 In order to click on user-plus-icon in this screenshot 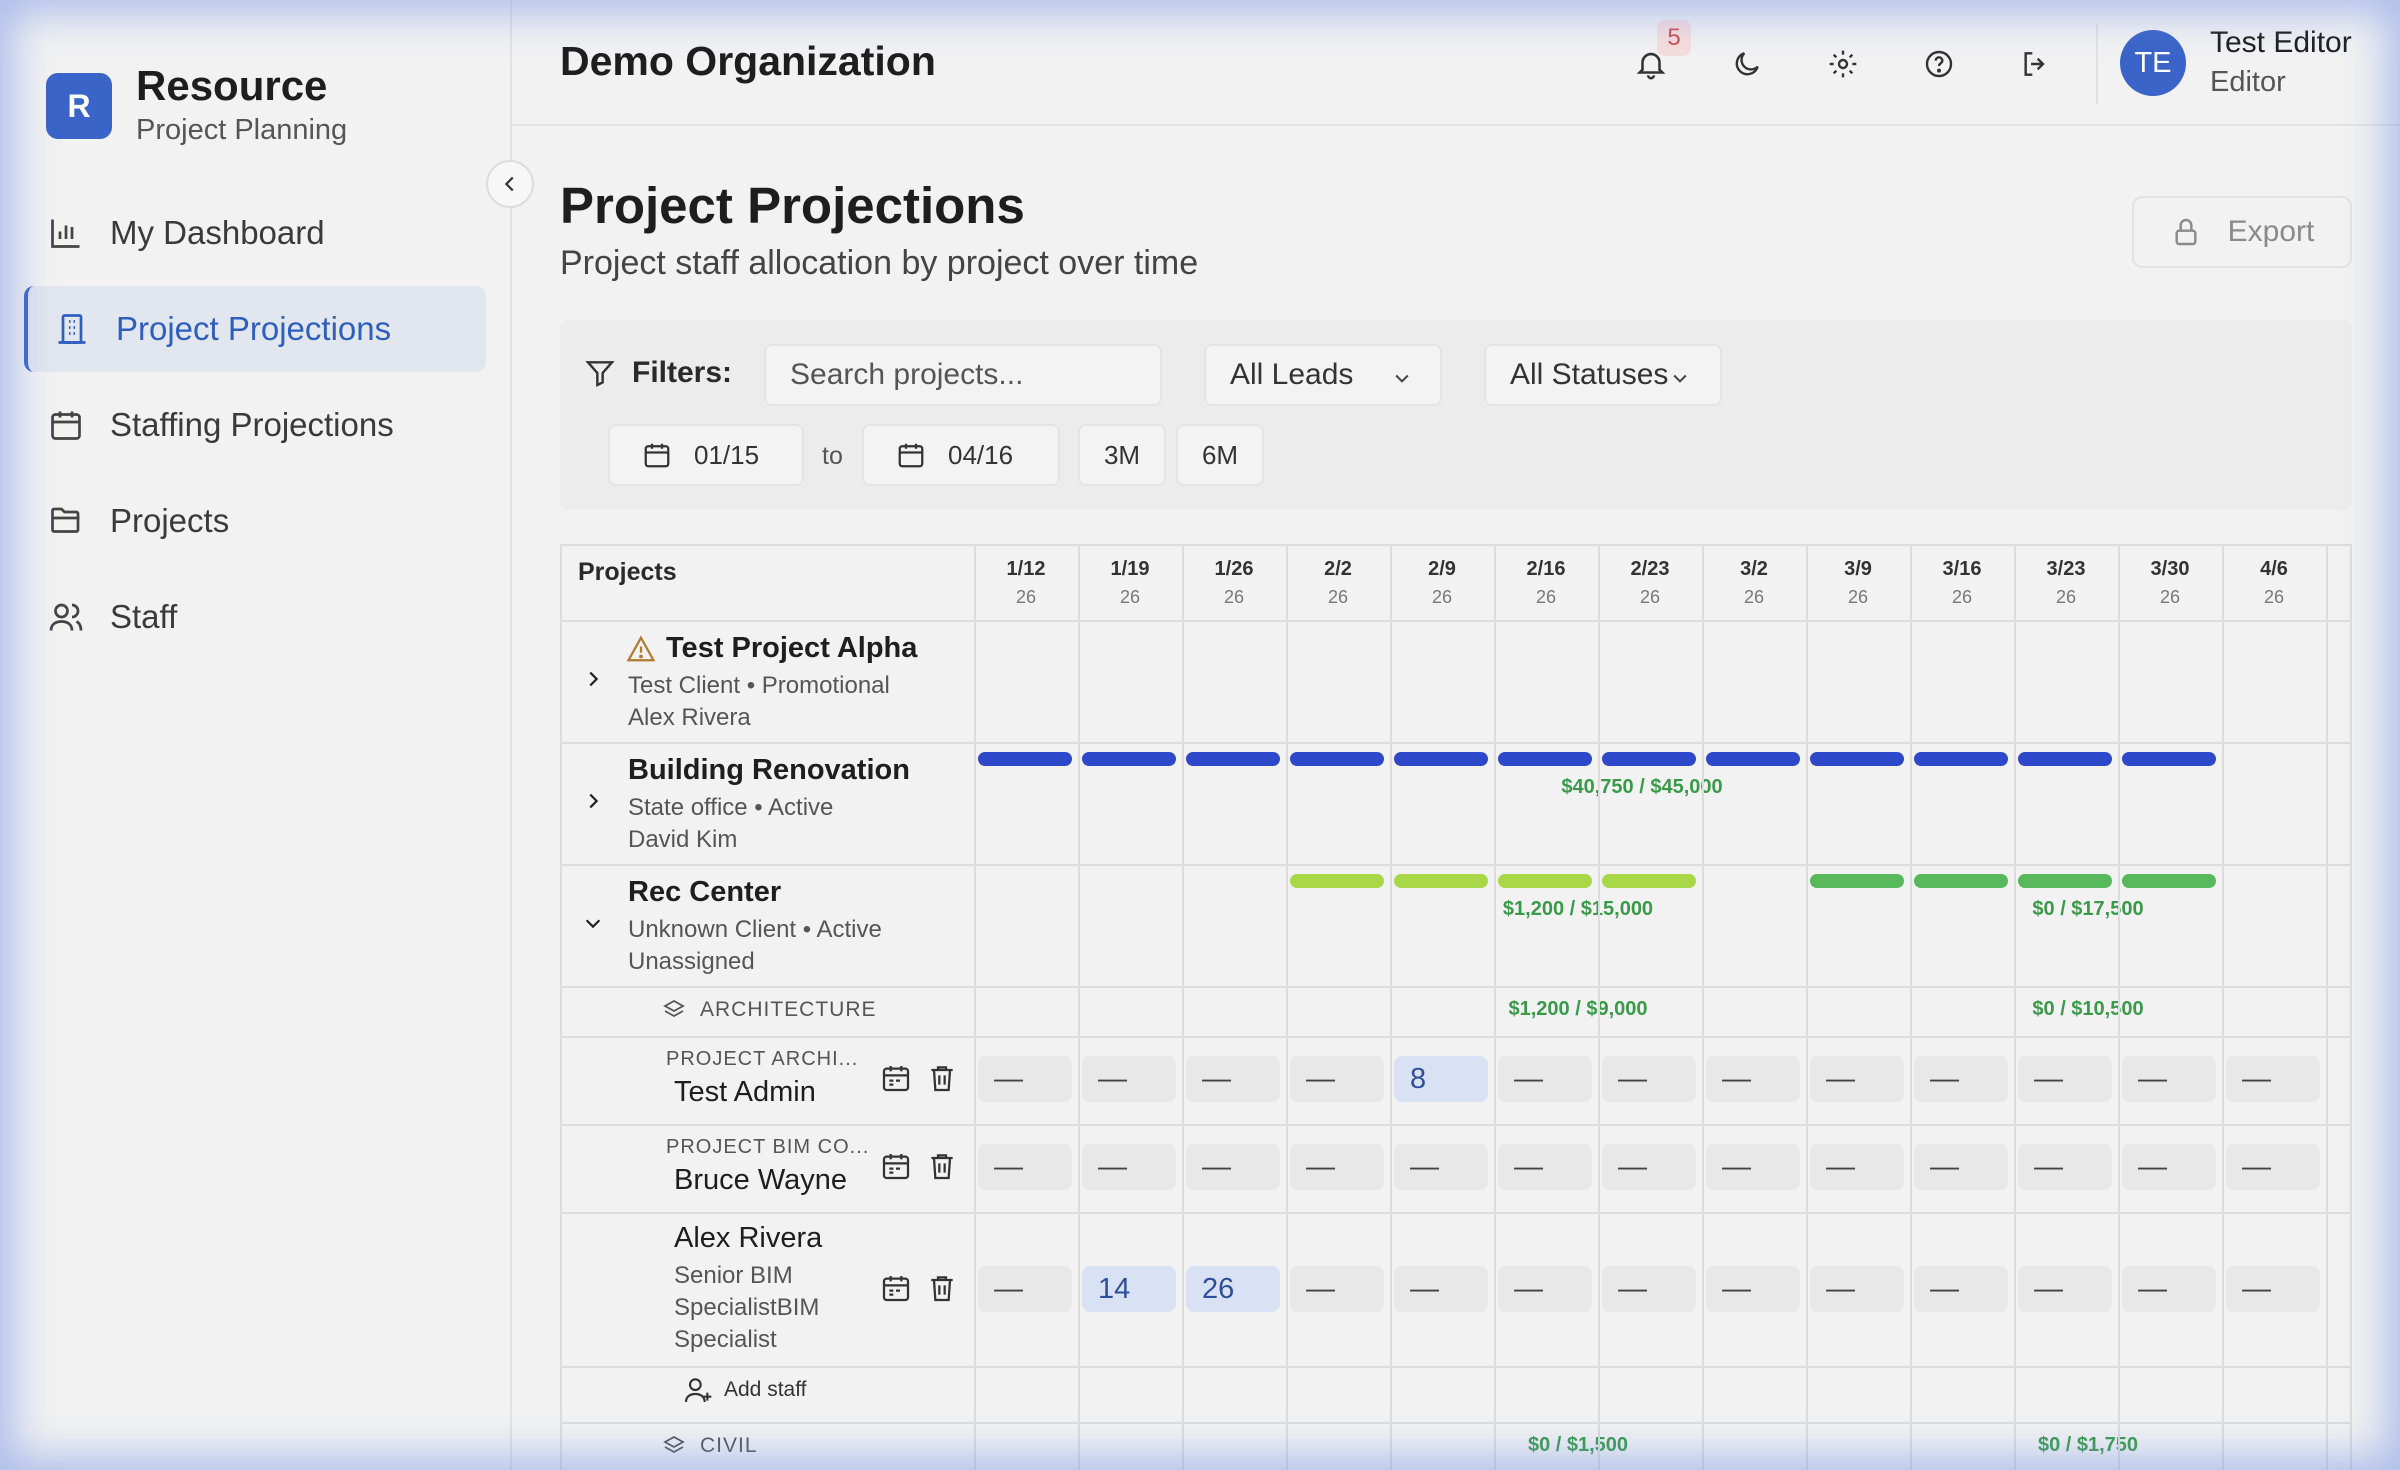, I will do `click(698, 1390)`.